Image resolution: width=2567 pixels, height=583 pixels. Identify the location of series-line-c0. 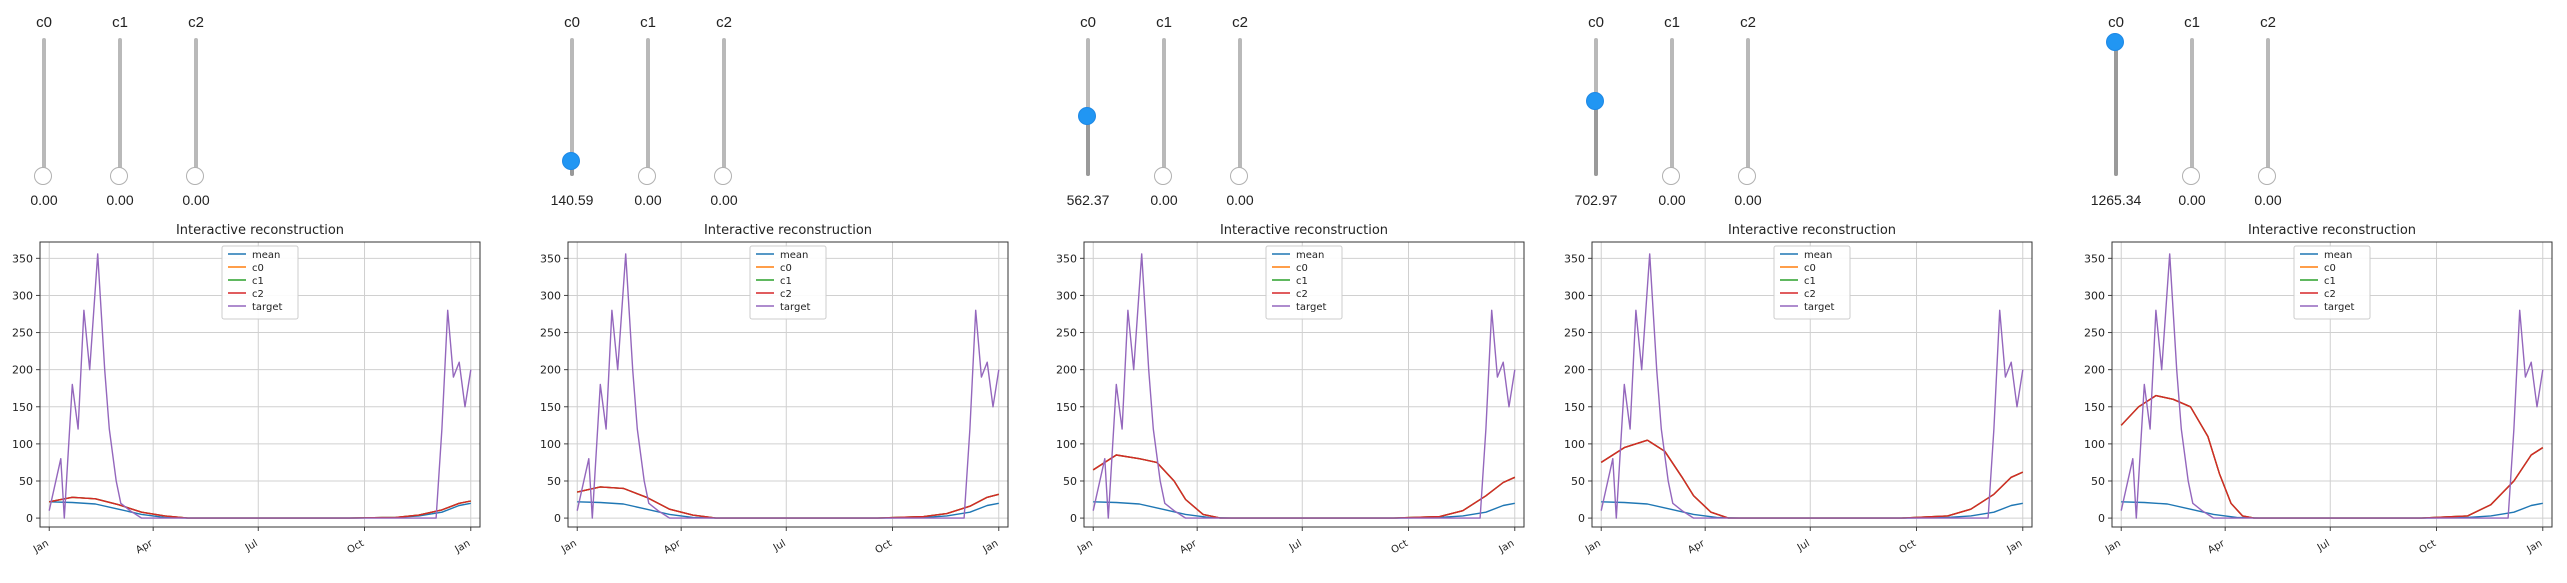
(1304, 486).